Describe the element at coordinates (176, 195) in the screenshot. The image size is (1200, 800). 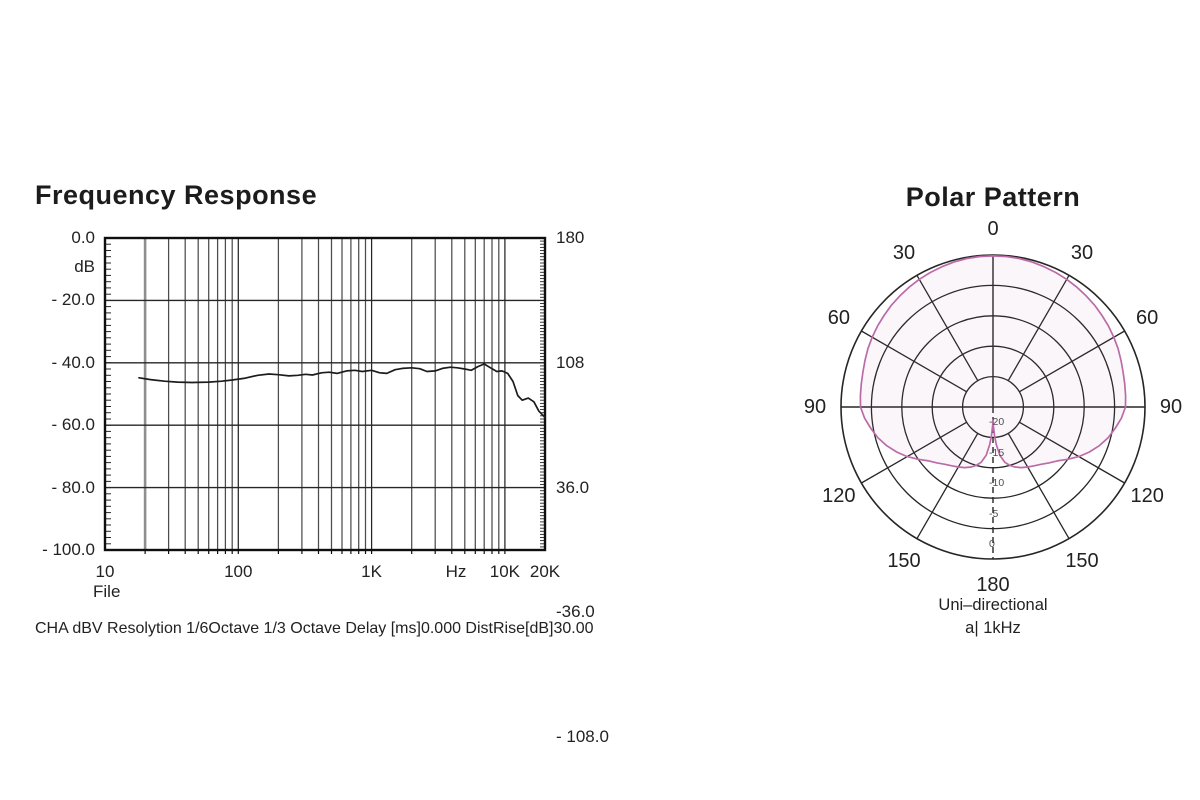
I see `frequency-response-title: Frequency Response` at that location.